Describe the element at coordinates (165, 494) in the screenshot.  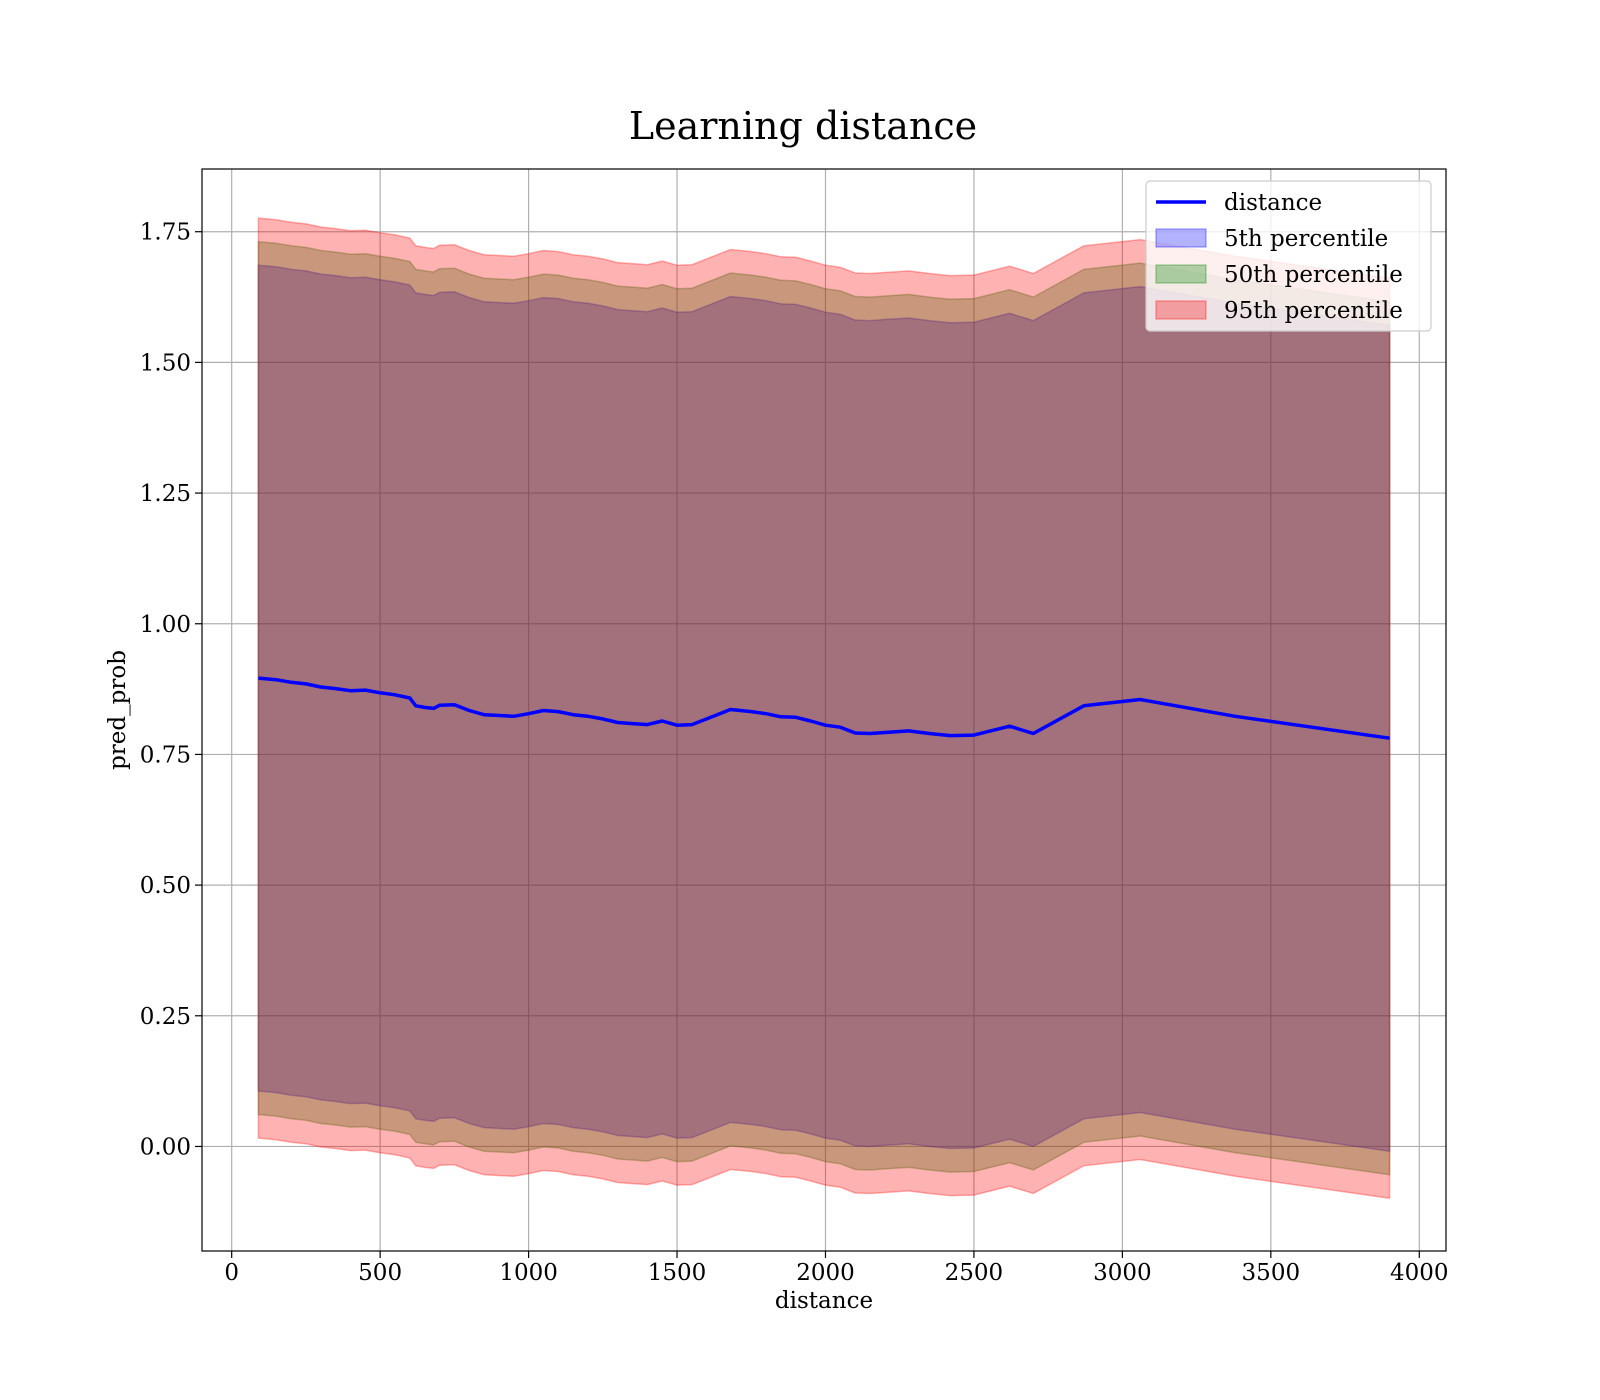
I see `y-tick-label: 1.25` at that location.